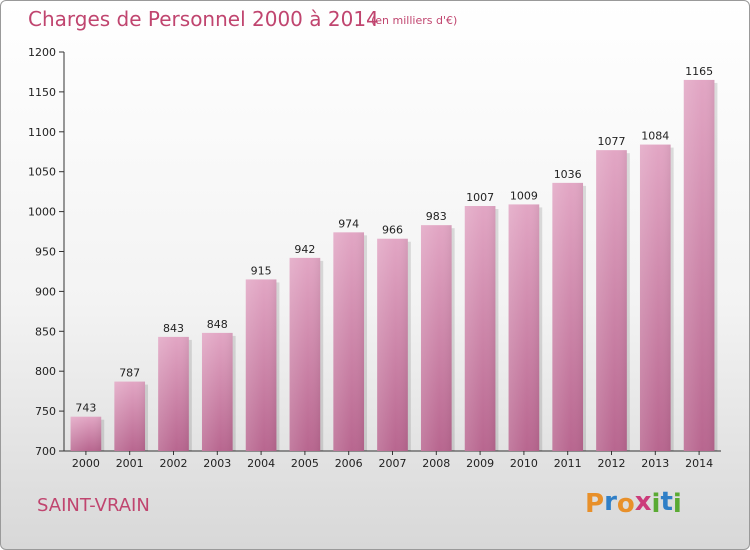  I want to click on x-tick-label: 2007, so click(393, 463).